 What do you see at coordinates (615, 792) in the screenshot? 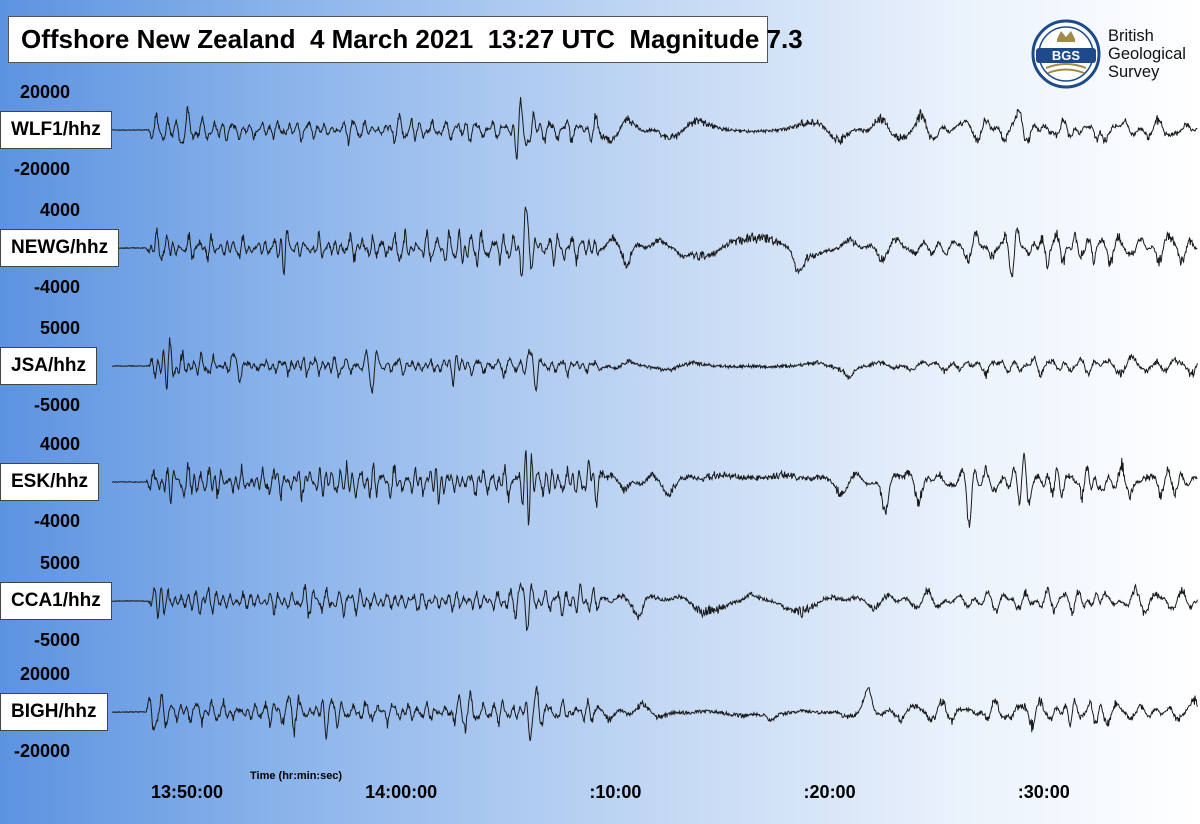
I see `x-tick-label: :10:00` at bounding box center [615, 792].